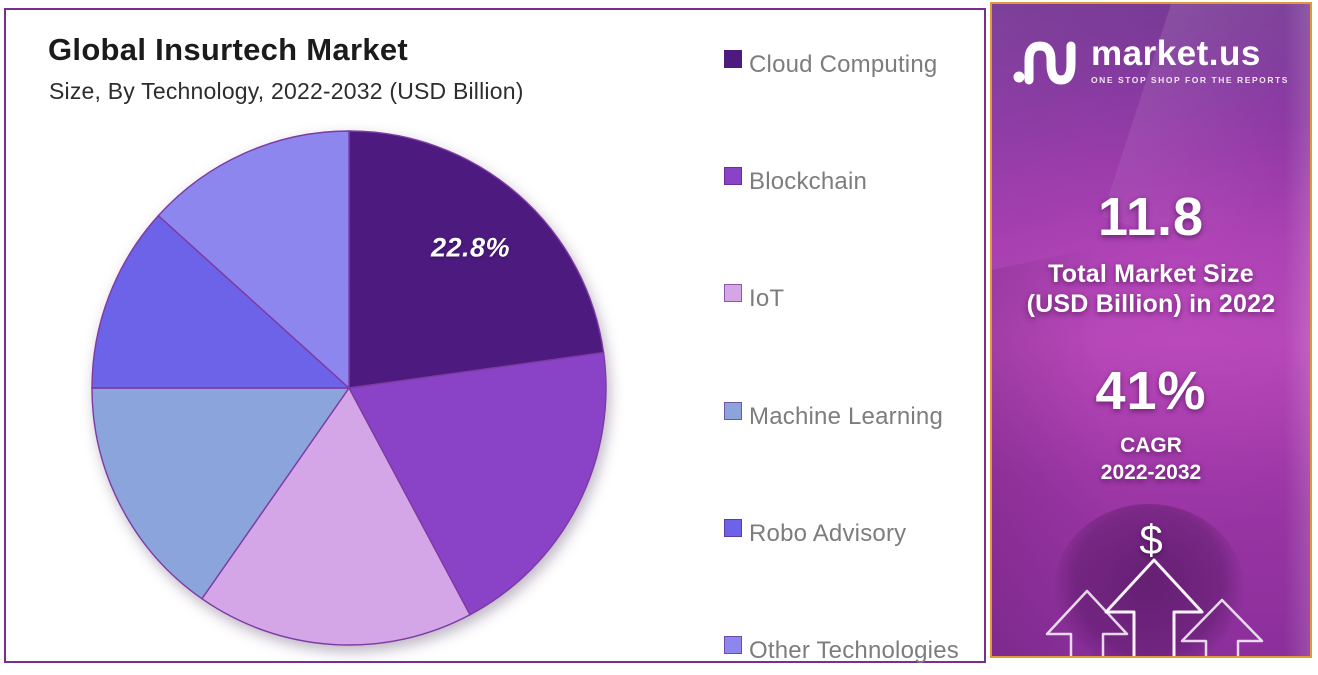 This screenshot has height=675, width=1318. What do you see at coordinates (843, 64) in the screenshot?
I see `legend-label: Cloud Computing` at bounding box center [843, 64].